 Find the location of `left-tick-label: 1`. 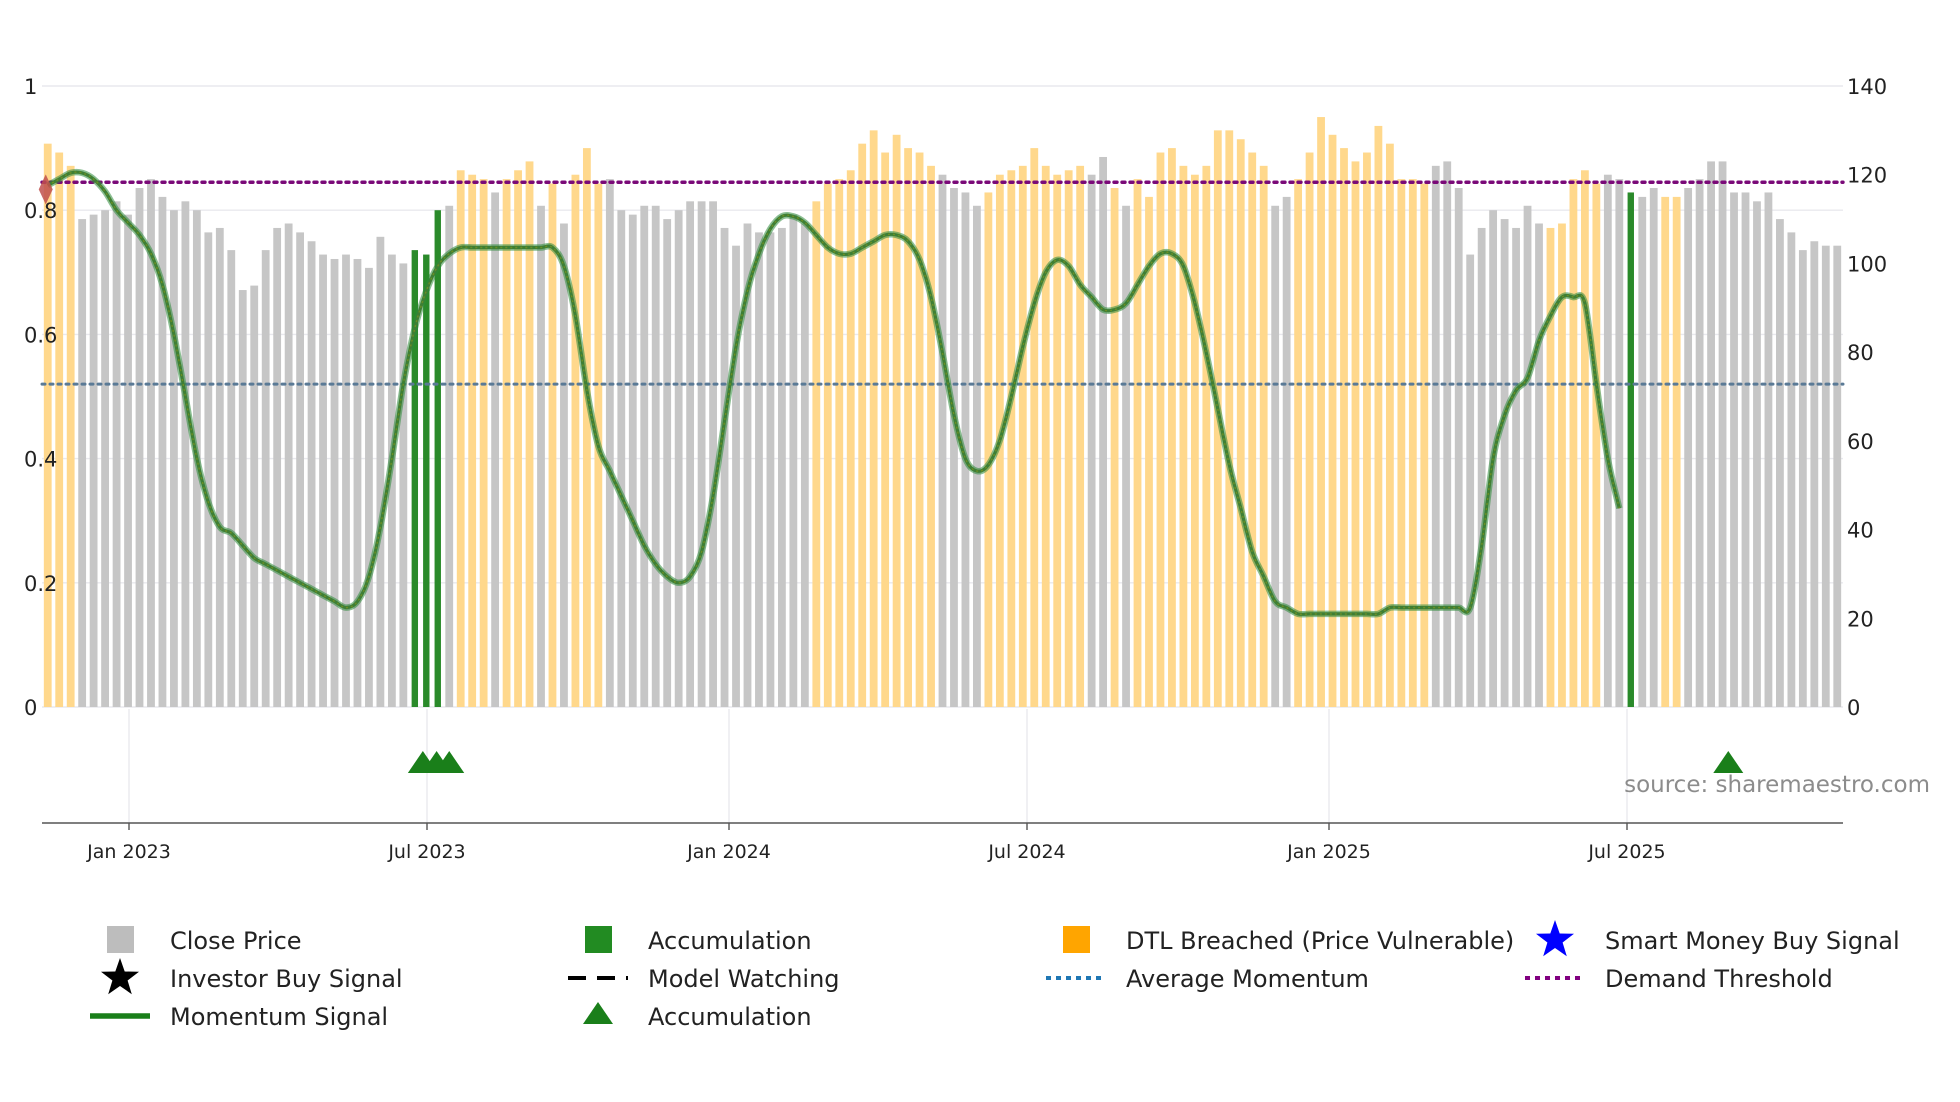

left-tick-label: 1 is located at coordinates (30, 87).